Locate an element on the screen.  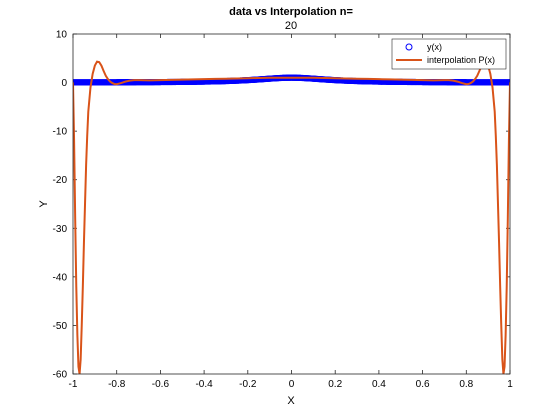
y-tick-label: -50 is located at coordinates (60, 326).